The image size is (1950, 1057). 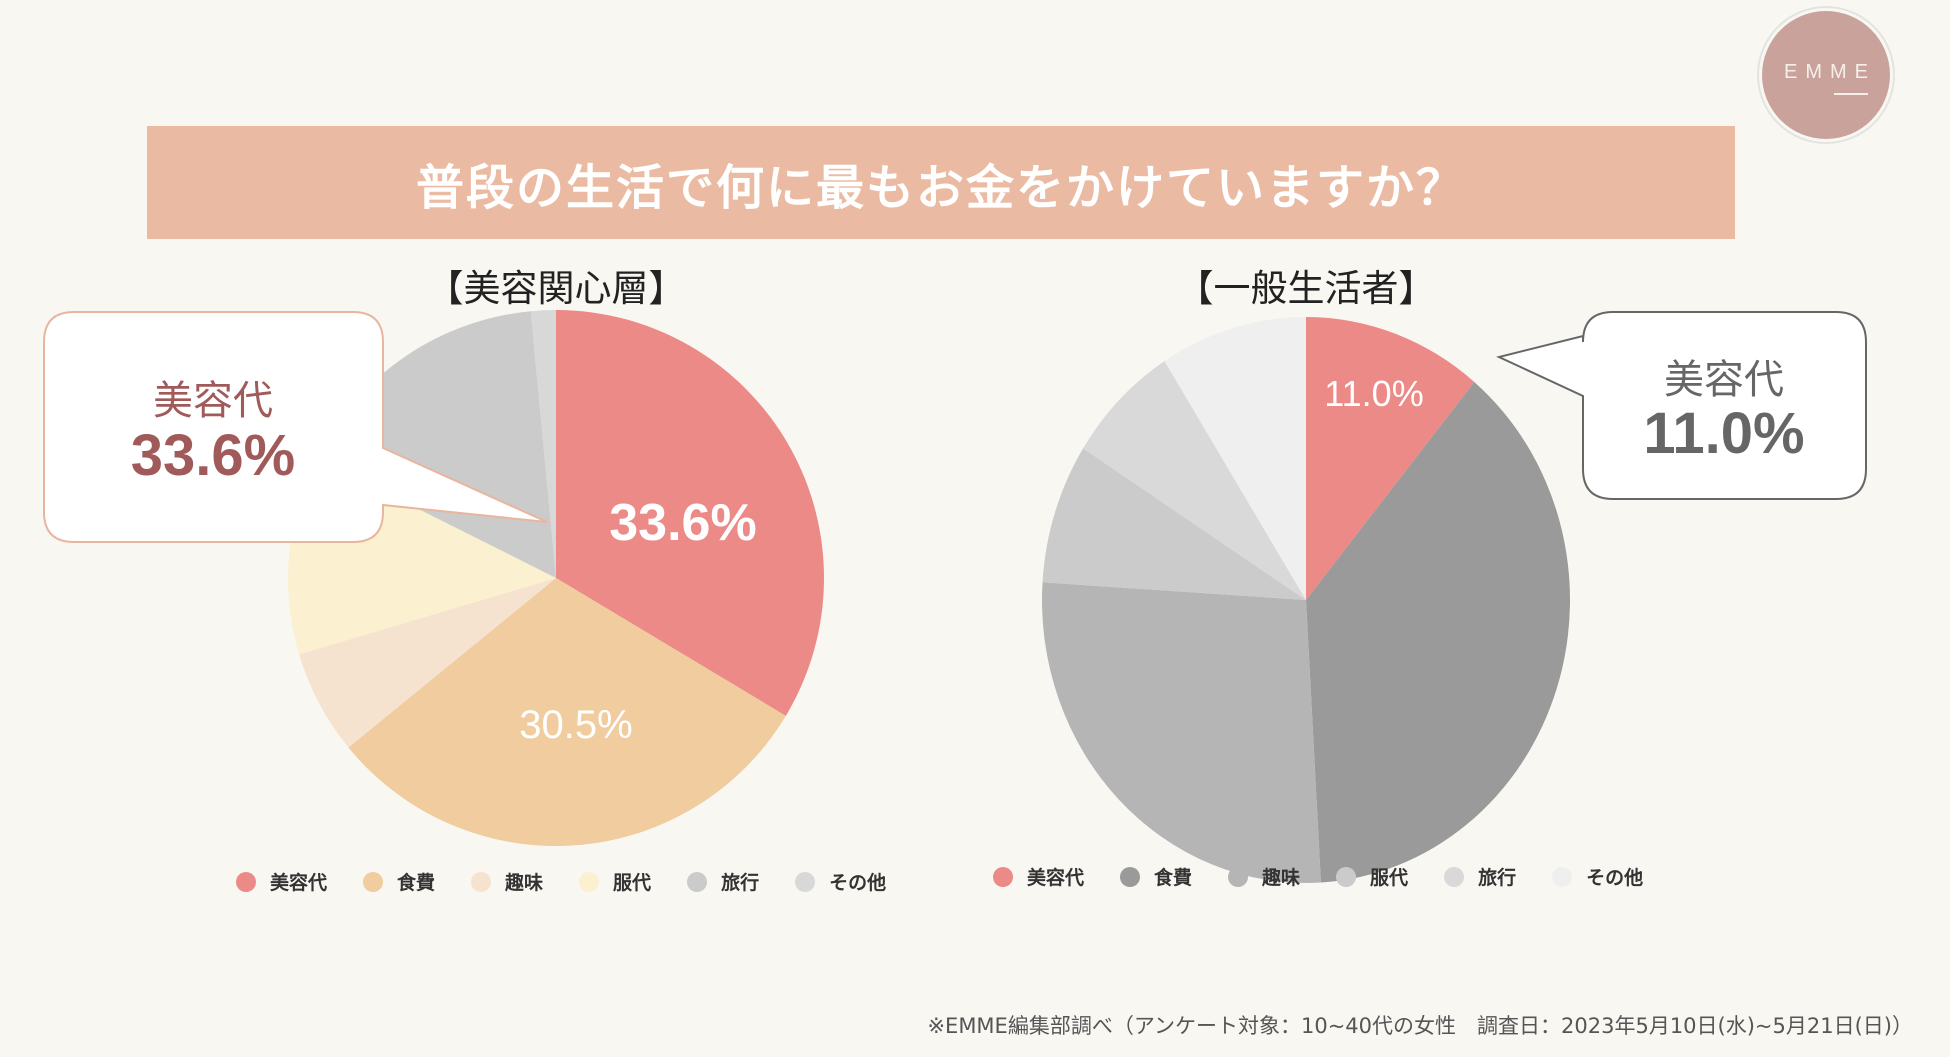 I want to click on left-callout-label: 美容代, so click(x=213, y=401).